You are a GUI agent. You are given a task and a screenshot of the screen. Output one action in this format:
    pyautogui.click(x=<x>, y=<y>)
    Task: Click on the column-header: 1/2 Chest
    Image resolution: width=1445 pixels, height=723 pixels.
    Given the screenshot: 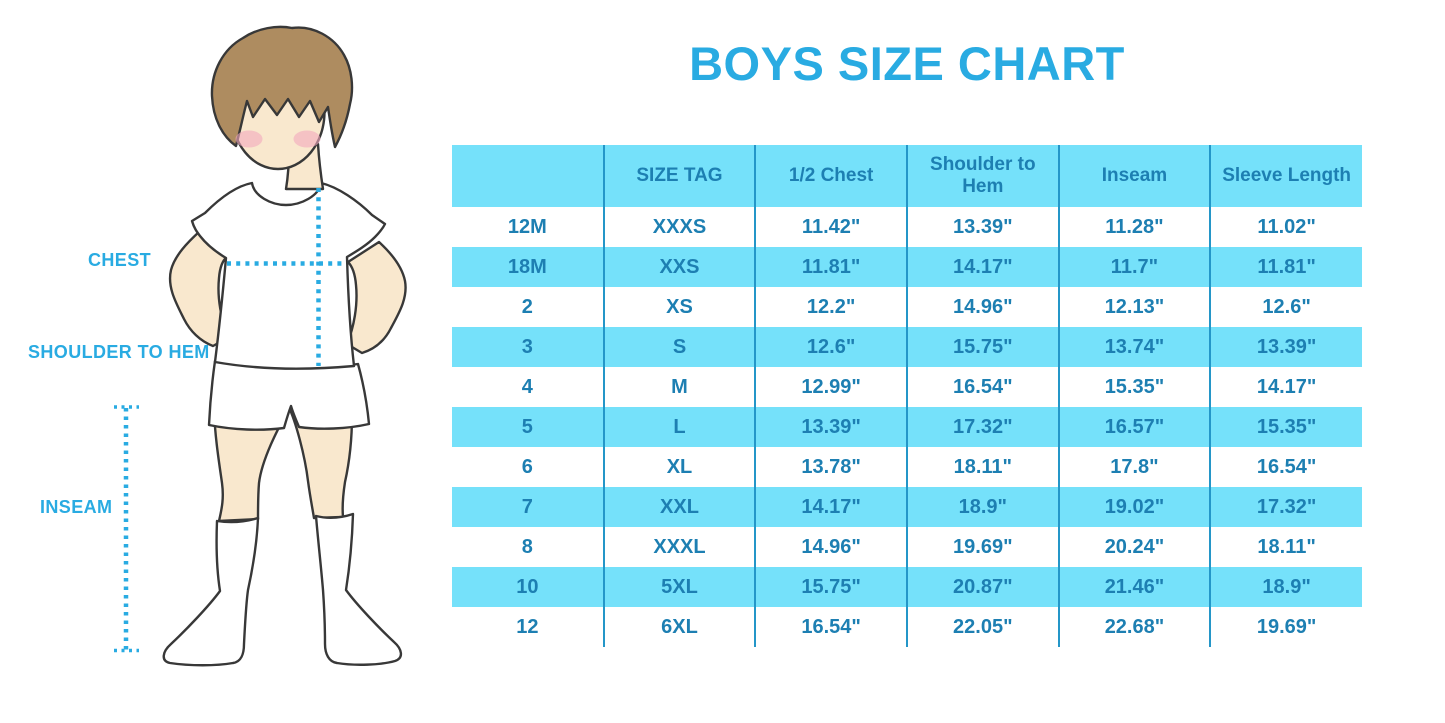 What is the action you would take?
    pyautogui.click(x=830, y=176)
    